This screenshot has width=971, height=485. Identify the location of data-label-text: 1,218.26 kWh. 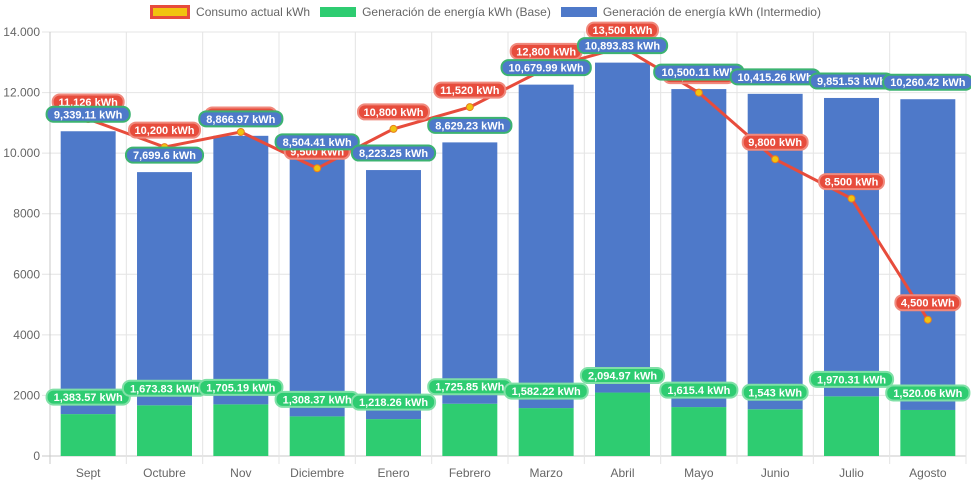
(393, 403).